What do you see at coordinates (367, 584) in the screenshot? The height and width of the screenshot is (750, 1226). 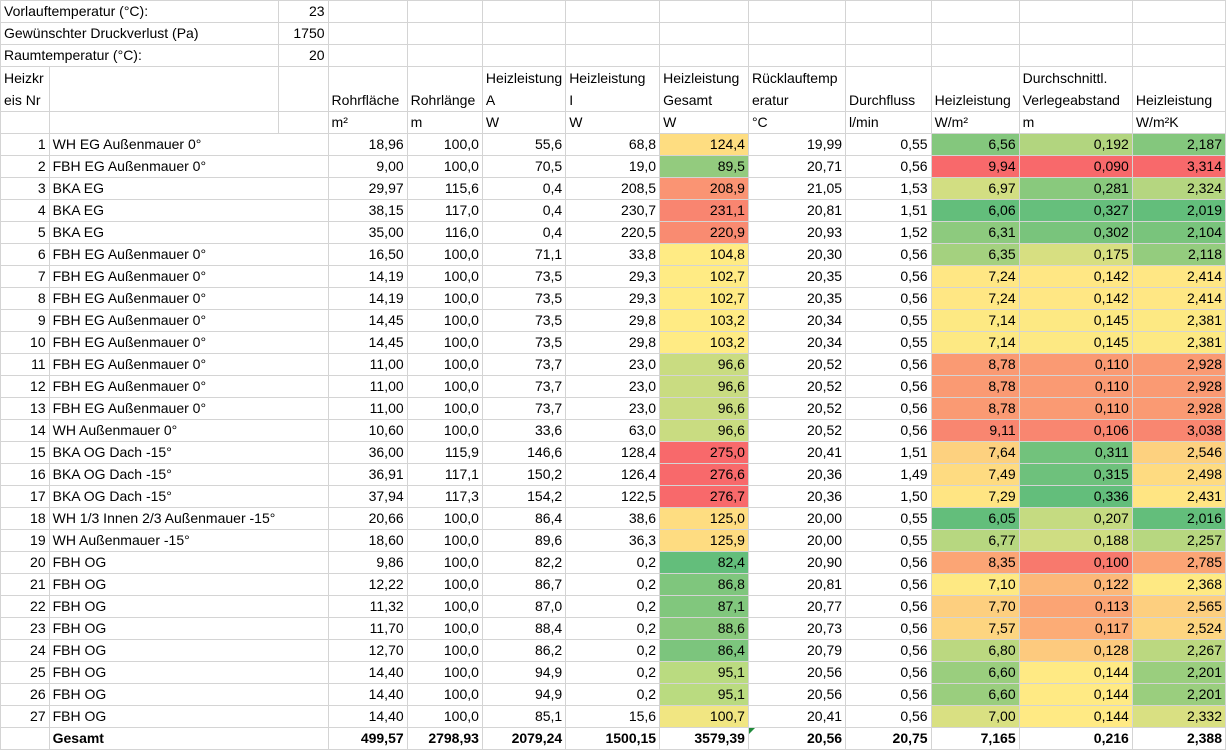 I see `rohrflaeche: 12,22` at bounding box center [367, 584].